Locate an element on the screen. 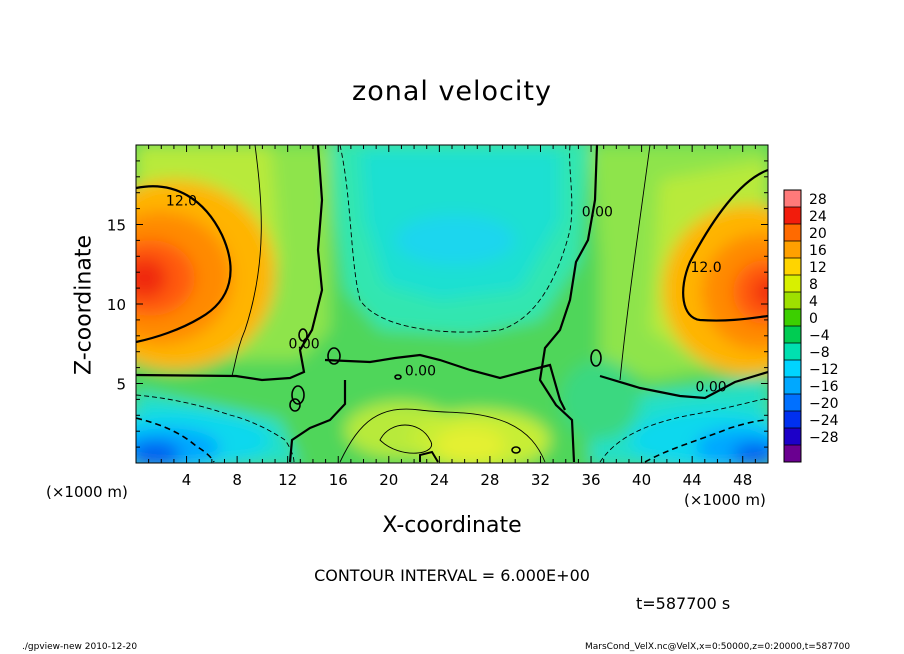 Image resolution: width=904 pixels, height=654 pixels. x-tick-label: 44 is located at coordinates (692, 480).